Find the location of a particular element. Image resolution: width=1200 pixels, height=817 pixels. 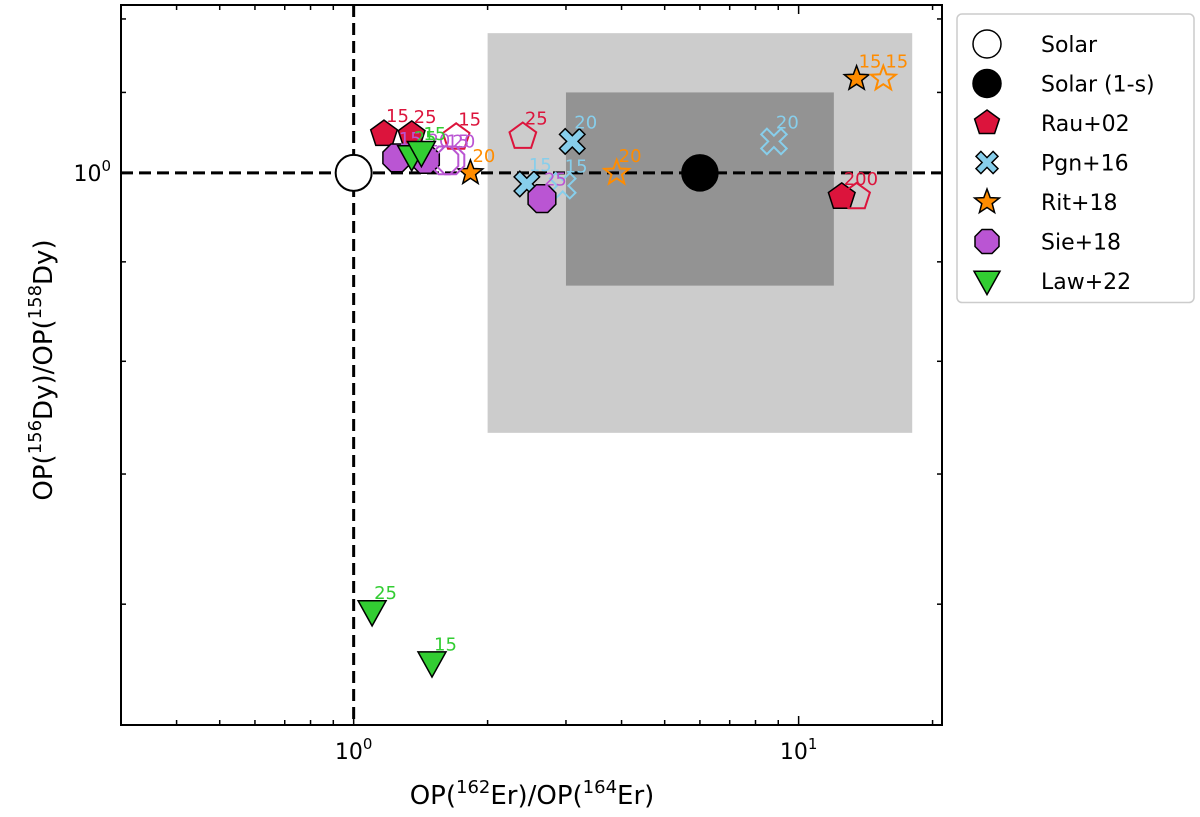

y-tick-label: 100 is located at coordinates (92, 172).